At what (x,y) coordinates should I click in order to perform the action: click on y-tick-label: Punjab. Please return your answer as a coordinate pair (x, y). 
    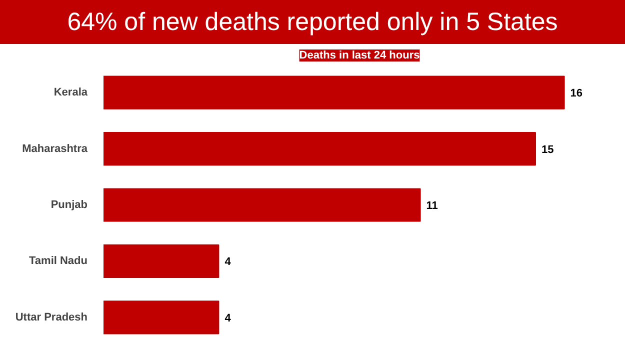
    Looking at the image, I should click on (69, 205).